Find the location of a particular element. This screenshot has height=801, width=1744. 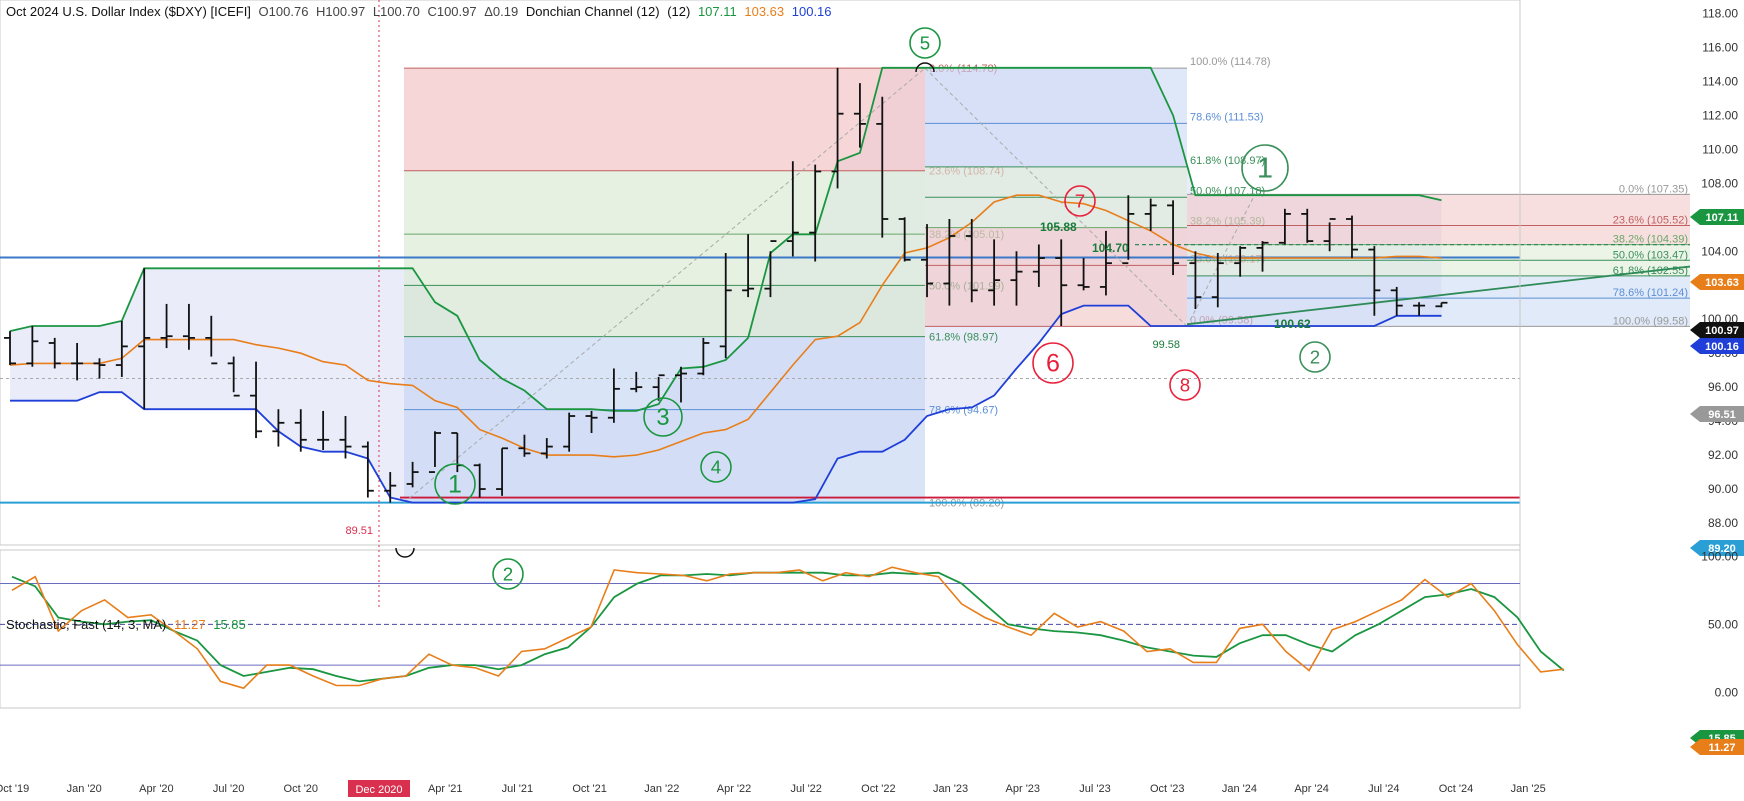

x-axis-tick: Jul '22 is located at coordinates (805, 789).